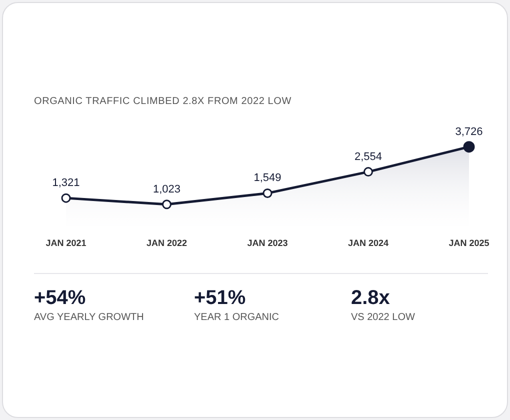 The height and width of the screenshot is (420, 510). What do you see at coordinates (469, 243) in the screenshot?
I see `x-tick-label: JAN 2025` at bounding box center [469, 243].